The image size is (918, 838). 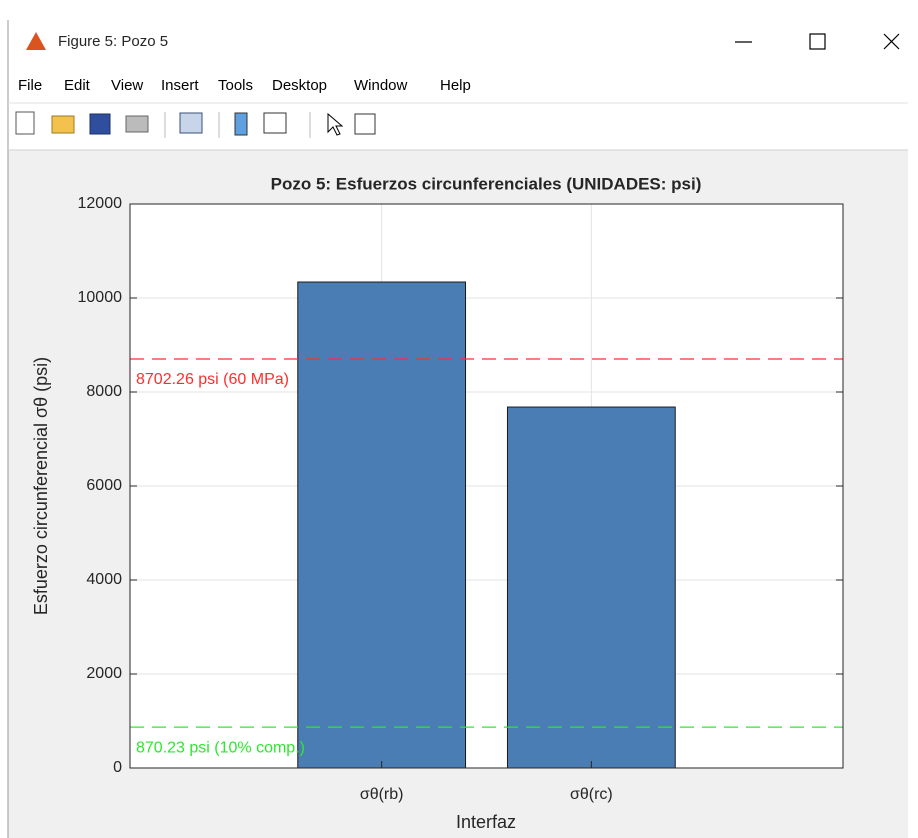 What do you see at coordinates (220, 747) in the screenshot?
I see `reference-label: 870.23 psi (10% comp.)` at bounding box center [220, 747].